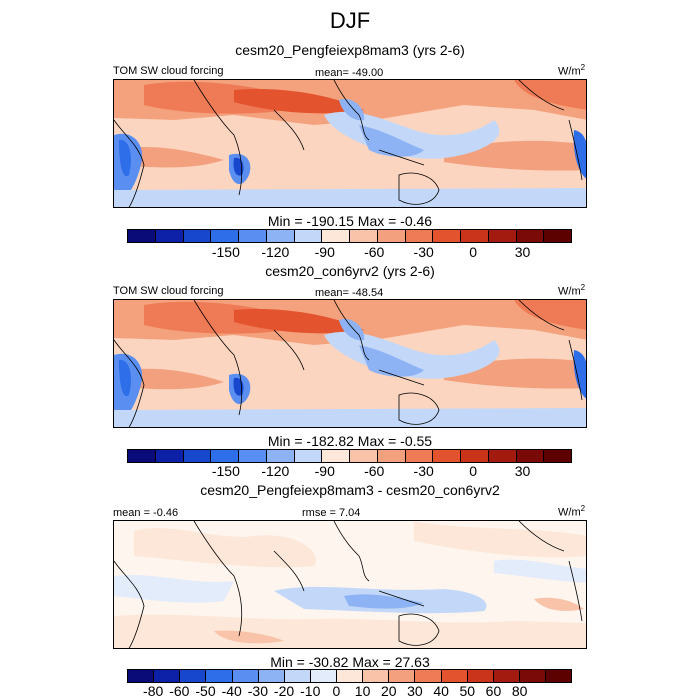 The width and height of the screenshot is (700, 700). Describe the element at coordinates (350, 584) in the screenshot. I see `map-panel-difference` at that location.